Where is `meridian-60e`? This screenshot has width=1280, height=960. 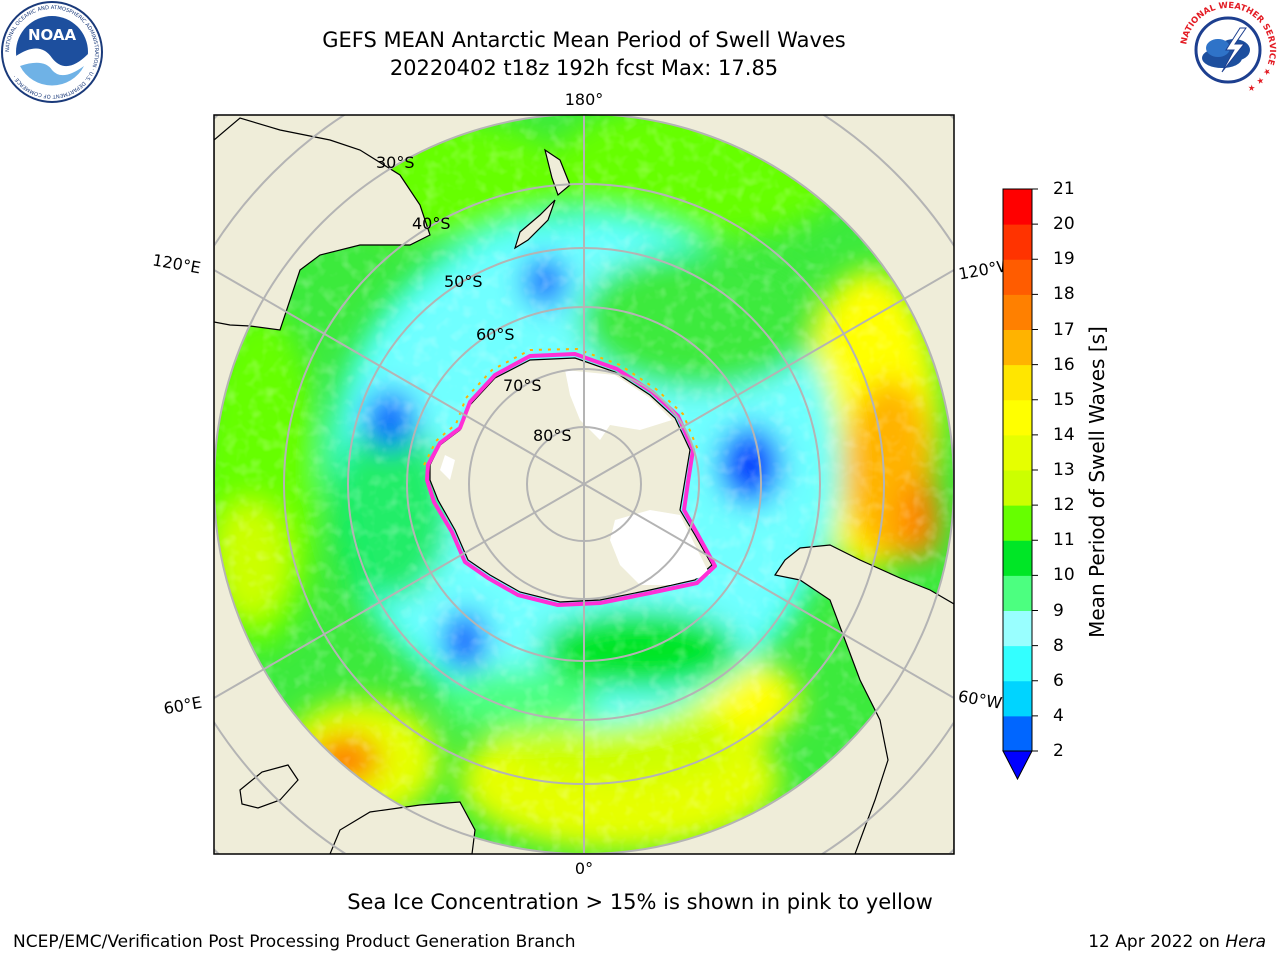
meridian-60e is located at coordinates (399, 591).